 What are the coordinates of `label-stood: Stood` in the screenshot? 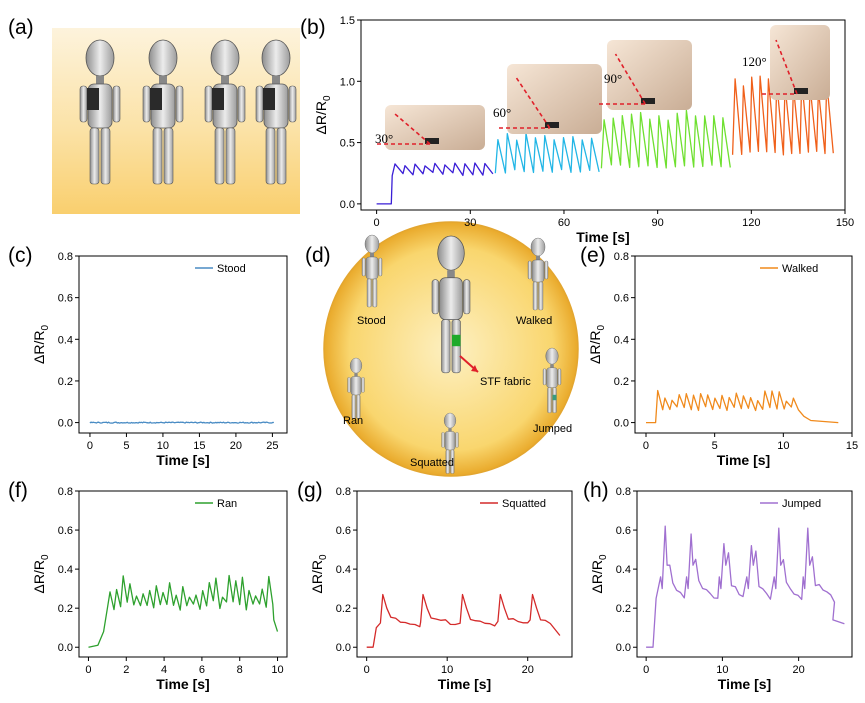 It's located at (371, 321).